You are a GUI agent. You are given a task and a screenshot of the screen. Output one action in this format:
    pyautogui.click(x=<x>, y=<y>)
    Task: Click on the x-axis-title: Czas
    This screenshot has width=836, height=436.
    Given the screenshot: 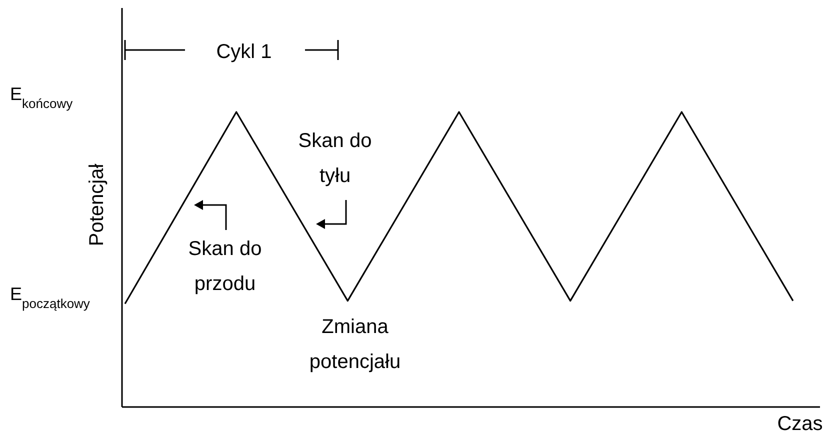 What is the action you would take?
    pyautogui.click(x=800, y=424)
    